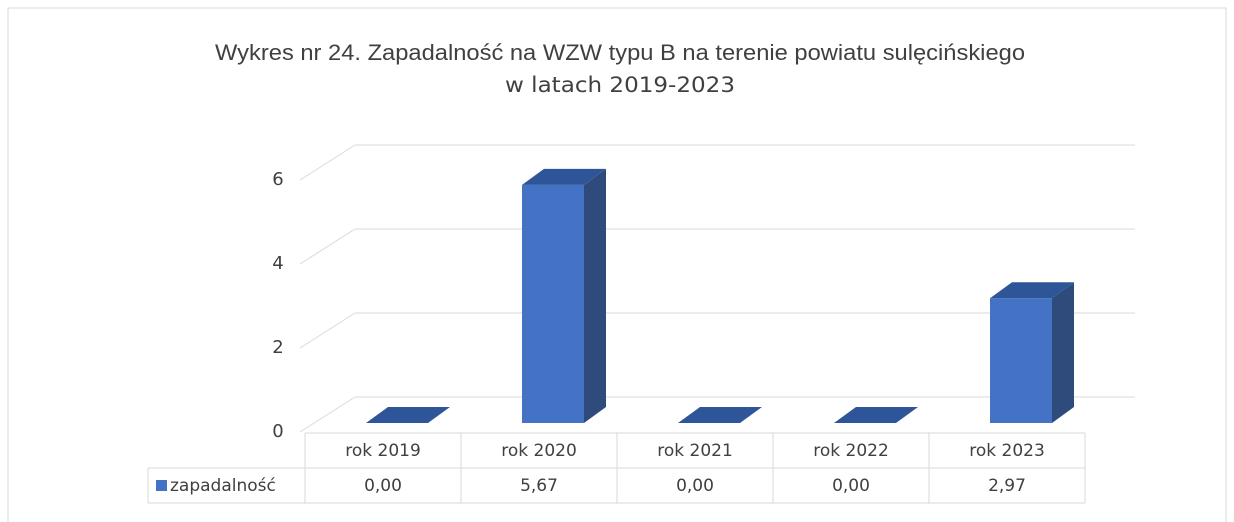 The height and width of the screenshot is (522, 1234). Describe the element at coordinates (539, 486) in the screenshot. I see `table-value: 5,67` at that location.